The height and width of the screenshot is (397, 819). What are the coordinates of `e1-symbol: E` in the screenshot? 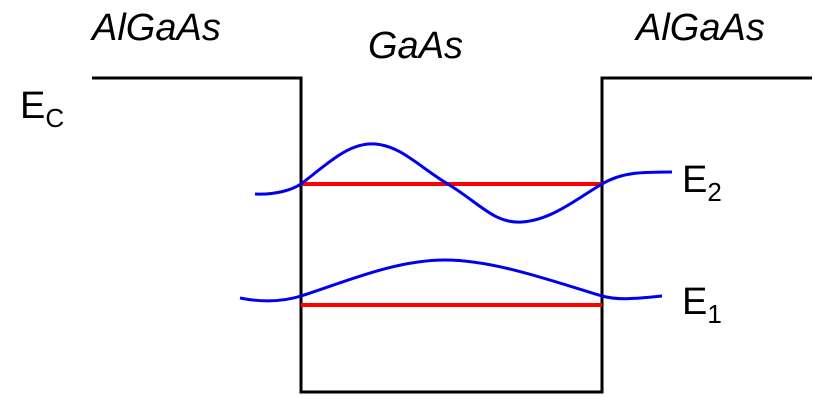 It's located at (694, 302).